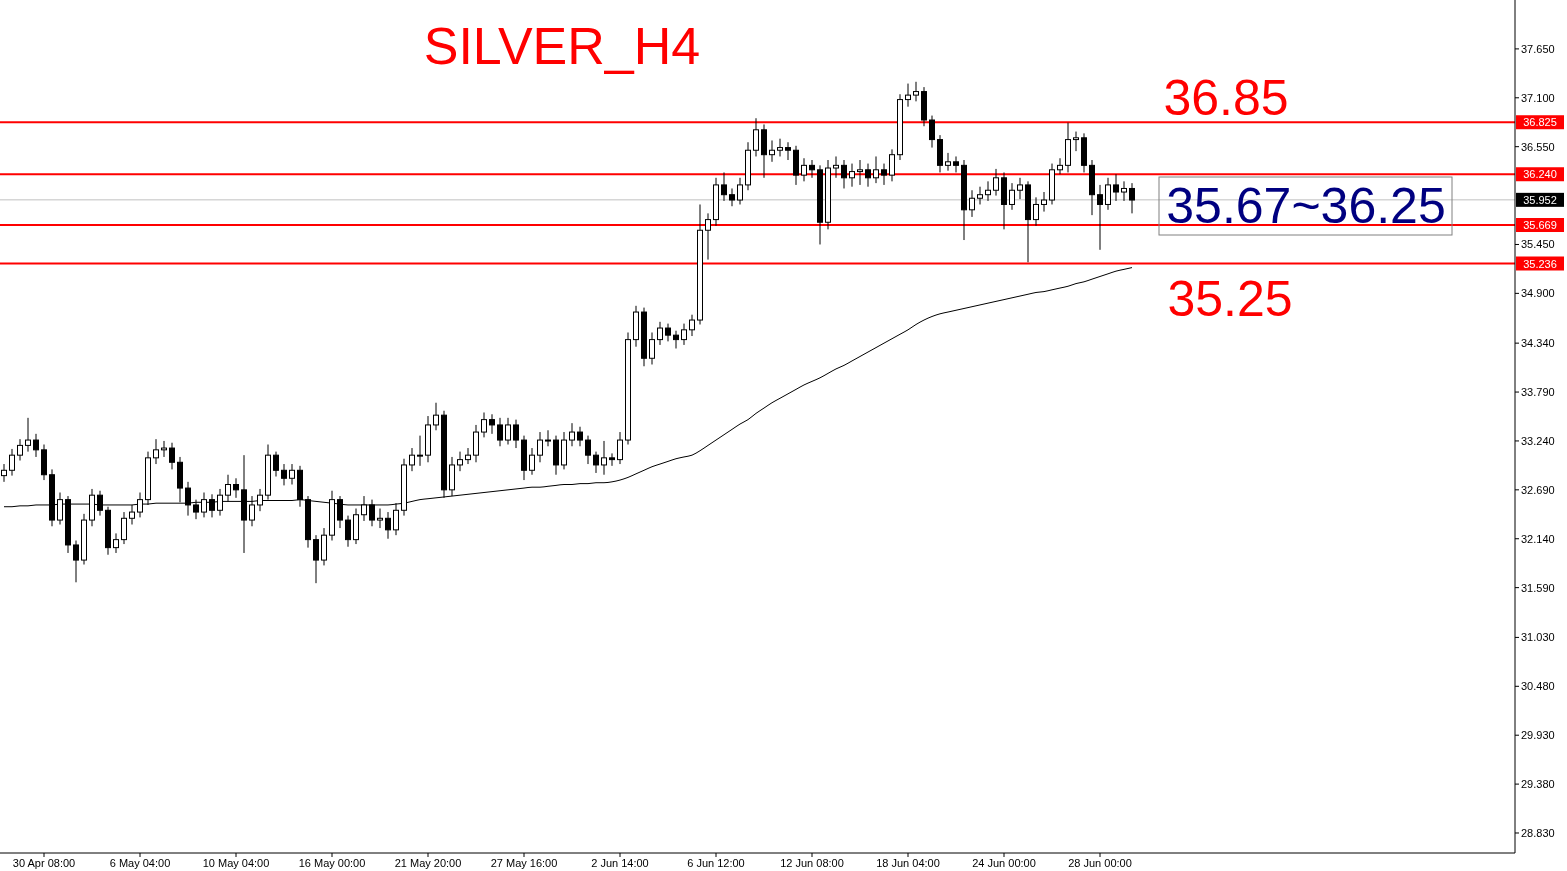 The image size is (1567, 871). Describe the element at coordinates (1100, 863) in the screenshot. I see `x-tick-label: 28 Jun 00:00` at that location.